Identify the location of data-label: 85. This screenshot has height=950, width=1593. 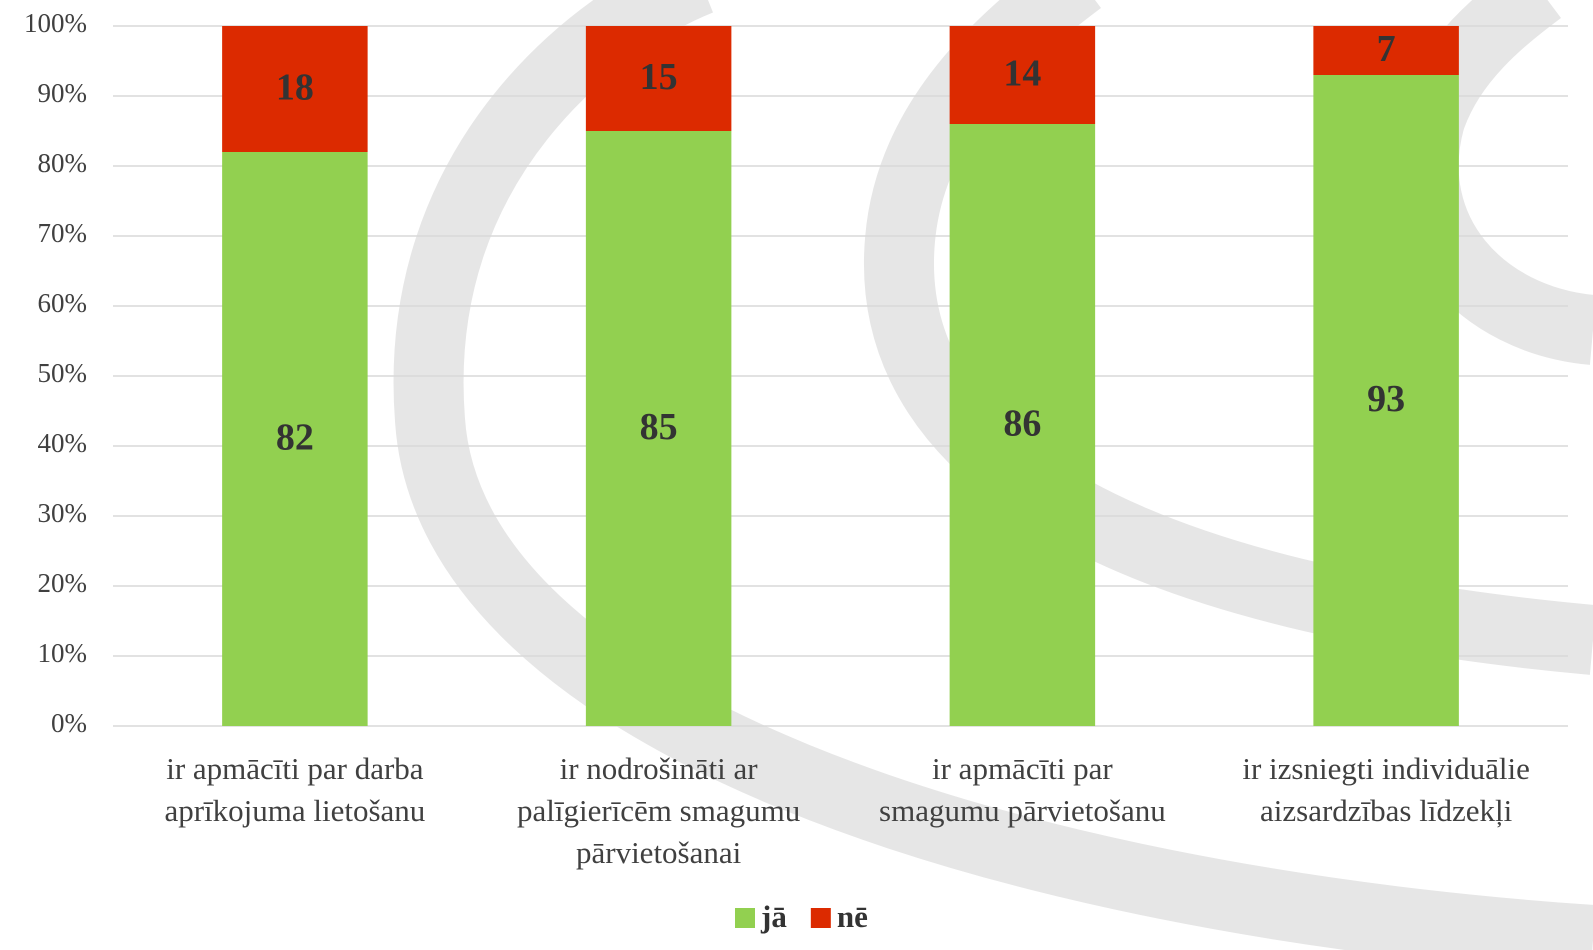
(659, 427).